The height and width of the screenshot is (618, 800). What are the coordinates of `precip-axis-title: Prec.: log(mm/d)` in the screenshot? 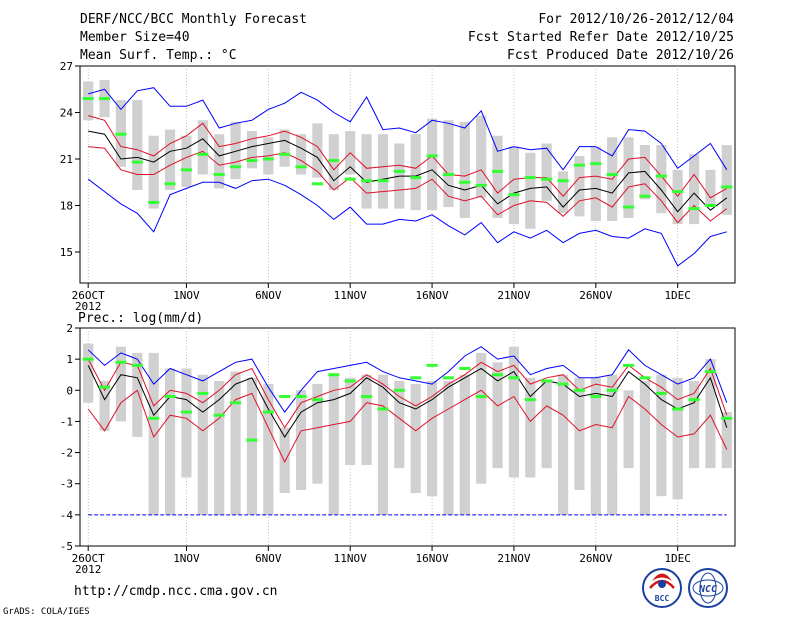 It's located at (140, 318).